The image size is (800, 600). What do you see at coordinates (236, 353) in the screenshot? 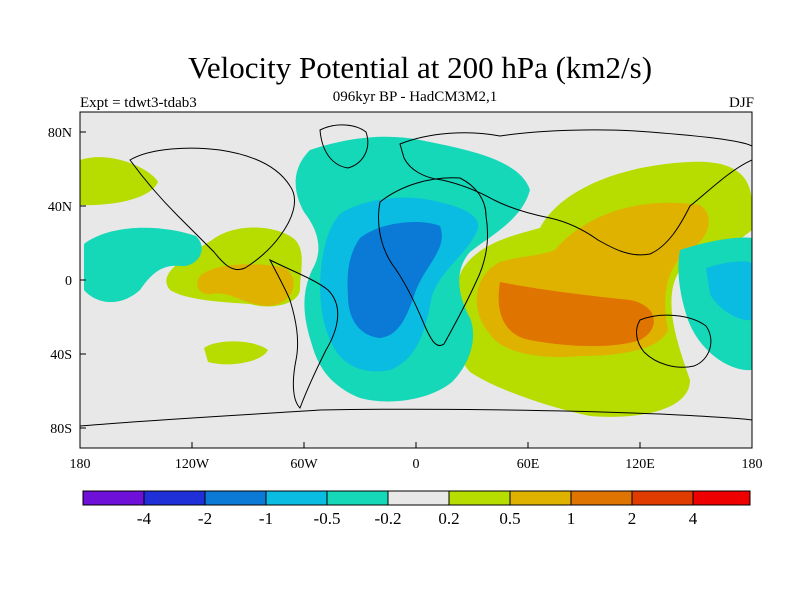
I see `contour-s-pacific-positive` at bounding box center [236, 353].